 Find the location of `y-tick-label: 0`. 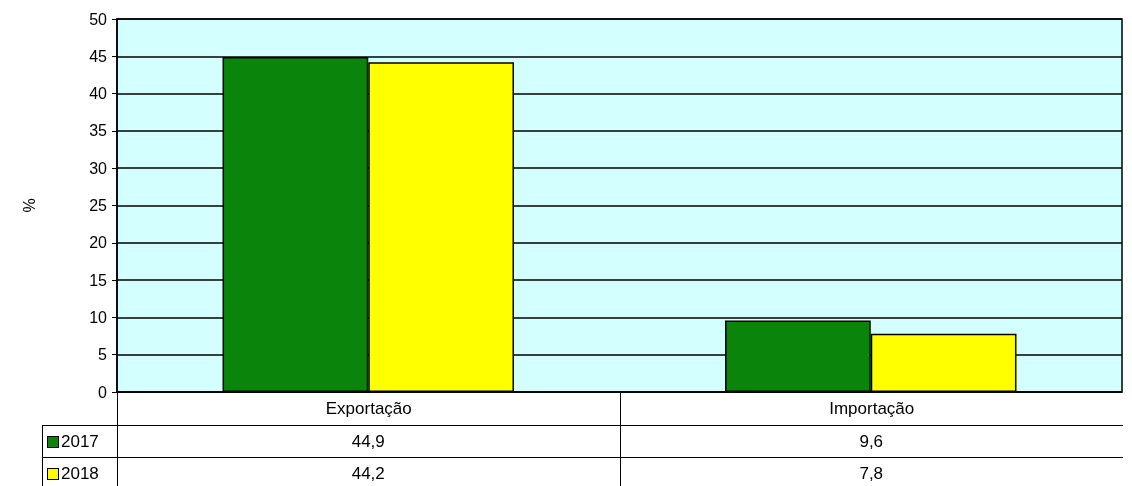

y-tick-label: 0 is located at coordinates (103, 392).